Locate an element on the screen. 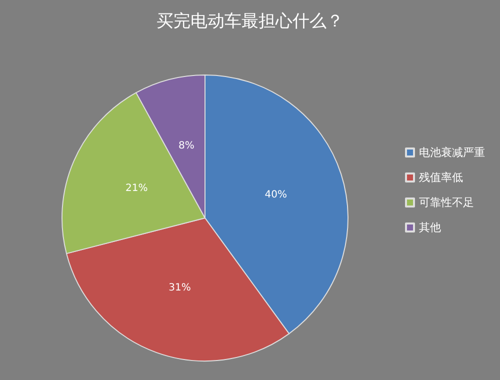 The width and height of the screenshot is (500, 380). legend-label: 可靠性不足 is located at coordinates (446, 202).